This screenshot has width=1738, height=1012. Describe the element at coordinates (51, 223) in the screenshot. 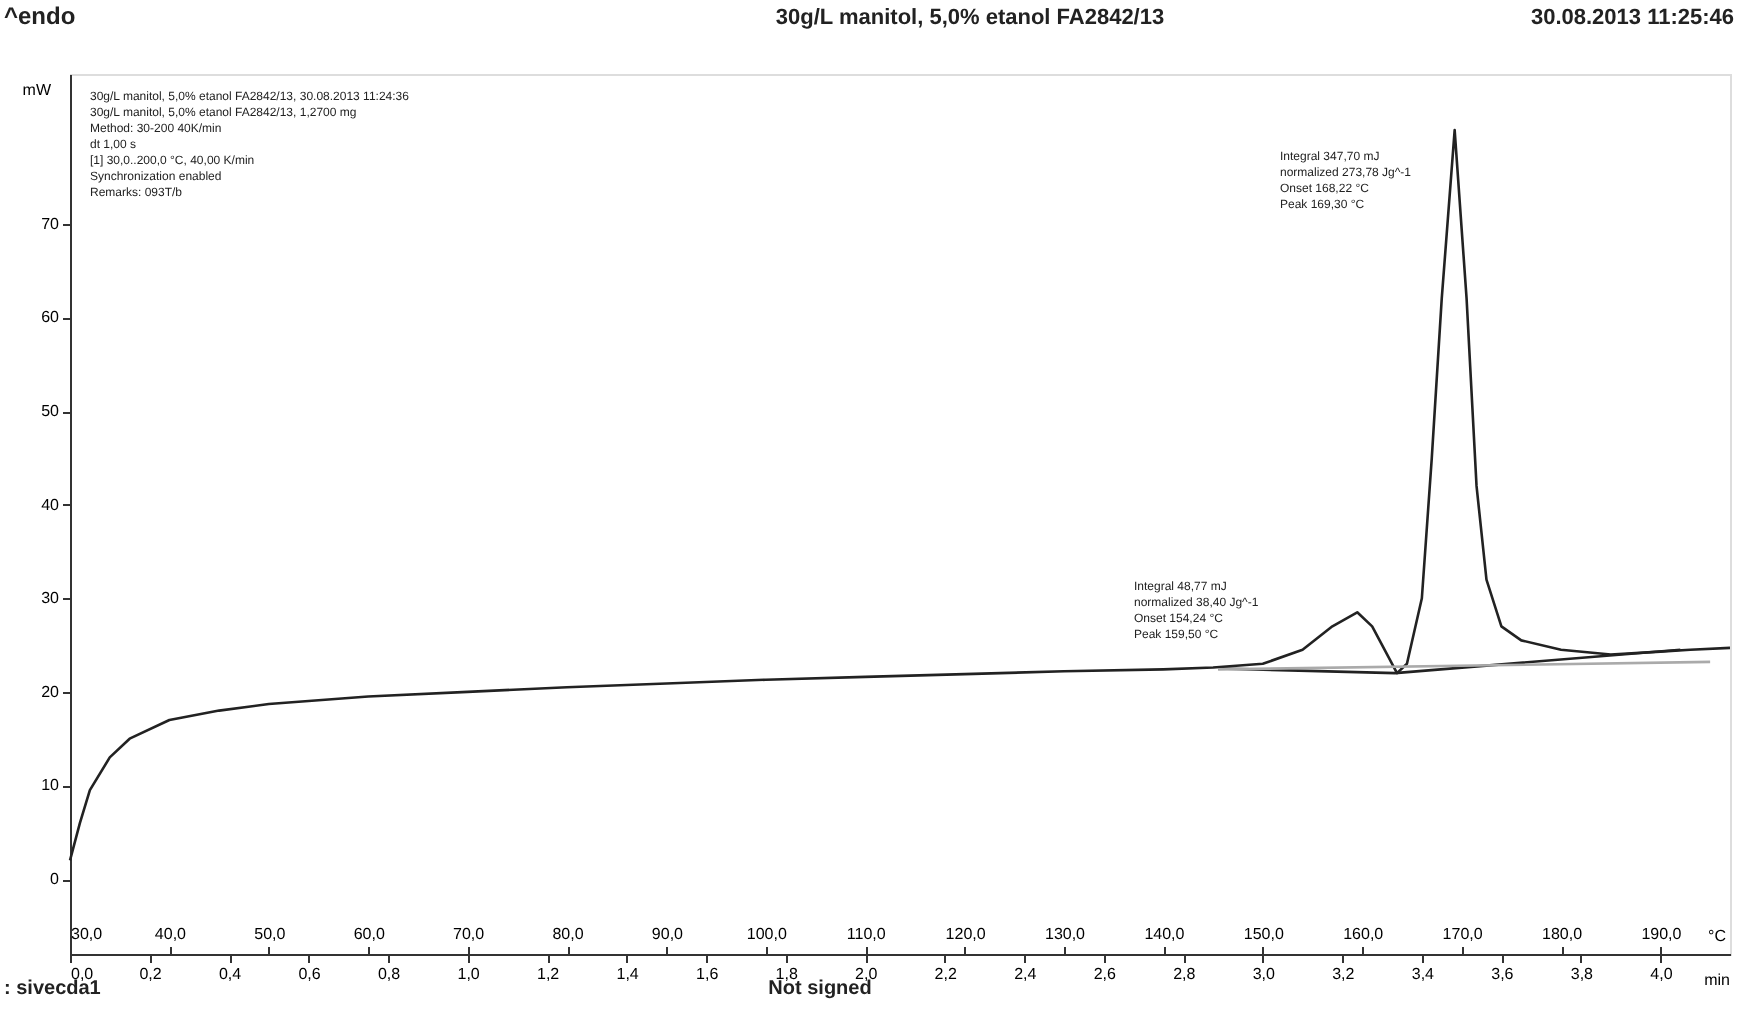

I see `y-tick-label: 70` at that location.